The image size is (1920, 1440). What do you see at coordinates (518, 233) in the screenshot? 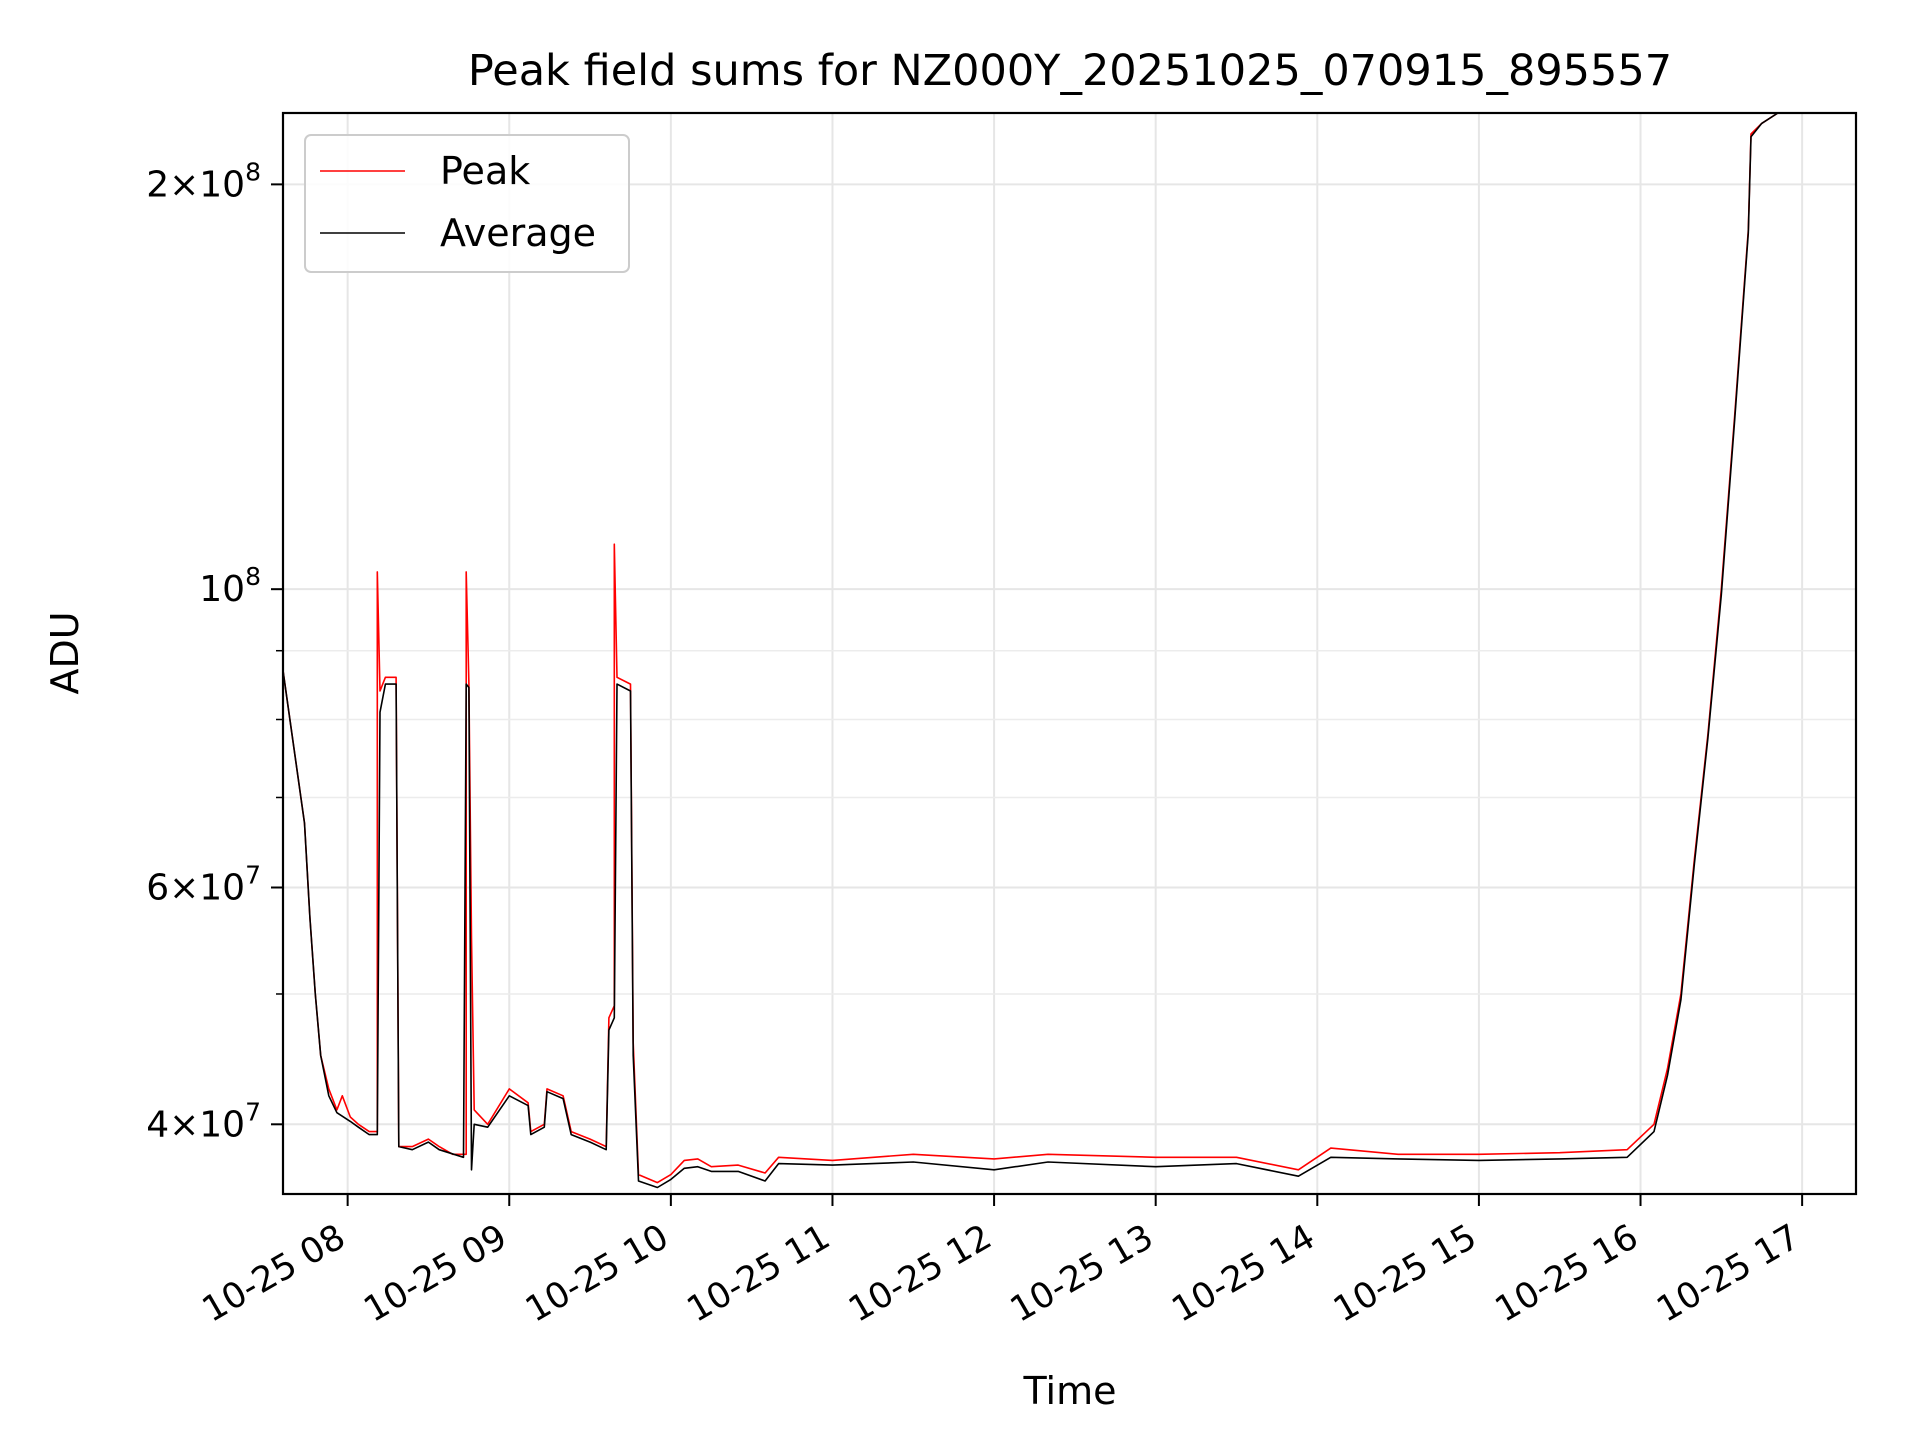
I see `legend-label-average: Average` at bounding box center [518, 233].